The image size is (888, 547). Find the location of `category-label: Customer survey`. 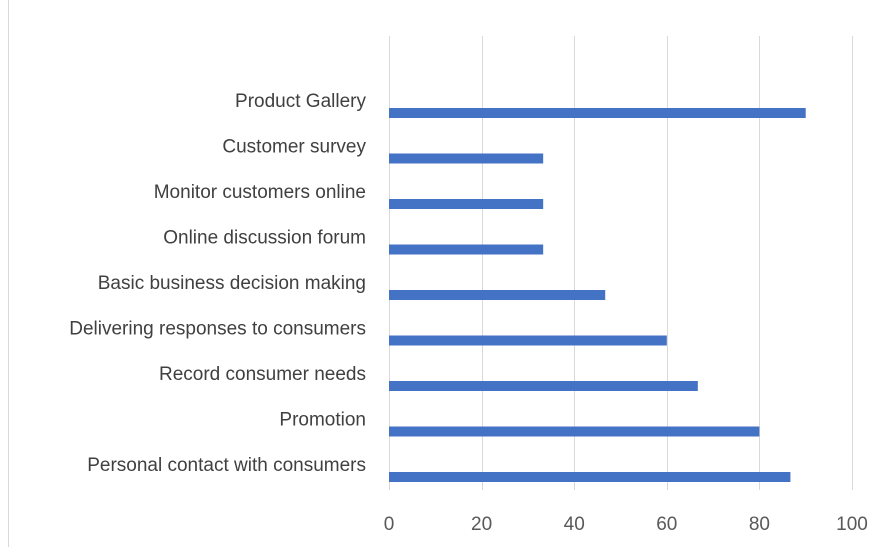

category-label: Customer survey is located at coordinates (294, 147).